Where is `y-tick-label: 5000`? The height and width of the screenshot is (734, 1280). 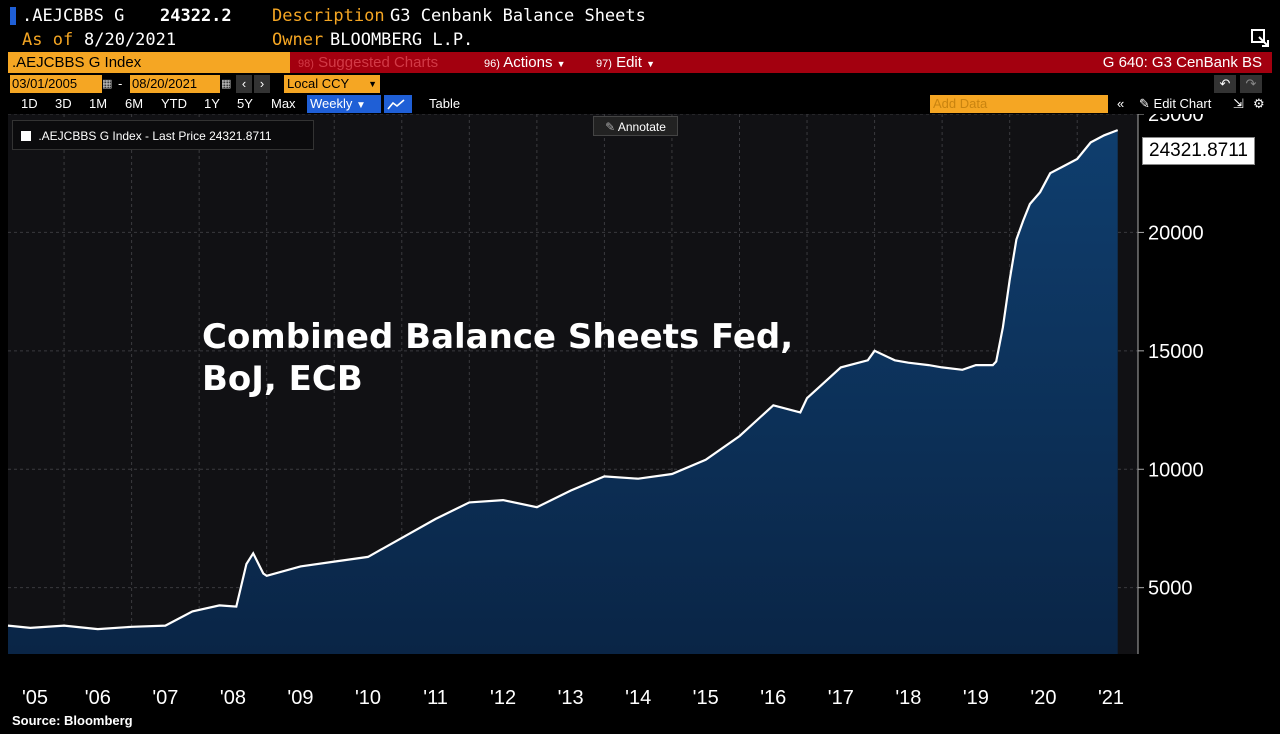
y-tick-label: 5000 is located at coordinates (1170, 589).